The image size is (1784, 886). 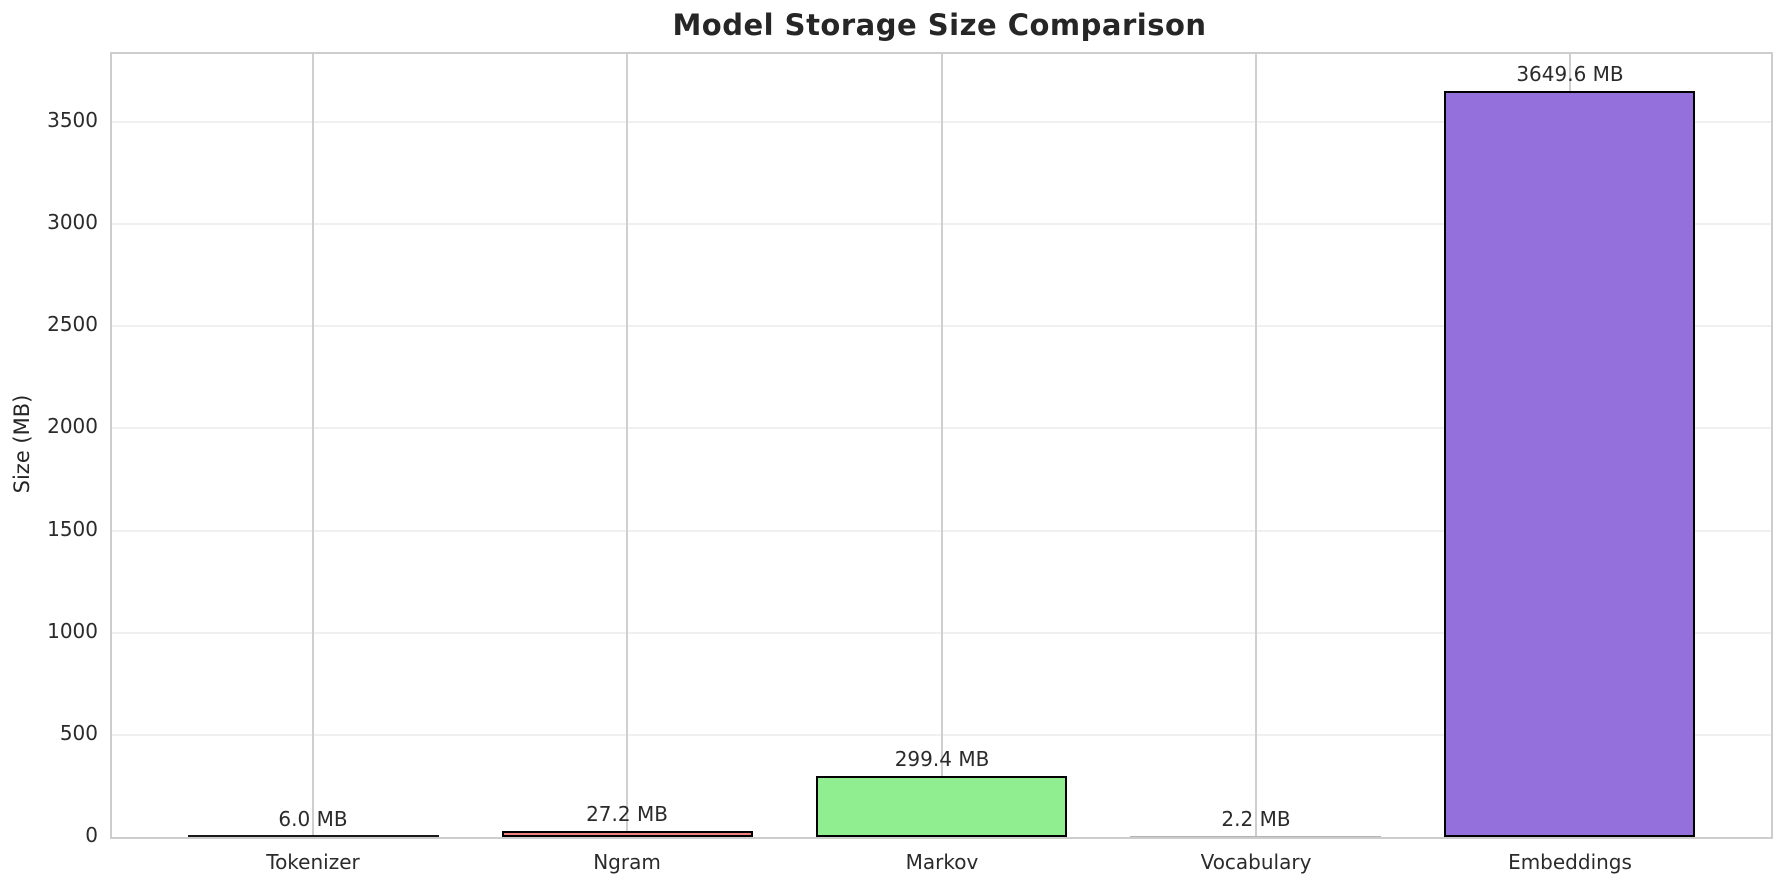 What do you see at coordinates (22, 444) in the screenshot?
I see `y-axis-label: Size (MB)` at bounding box center [22, 444].